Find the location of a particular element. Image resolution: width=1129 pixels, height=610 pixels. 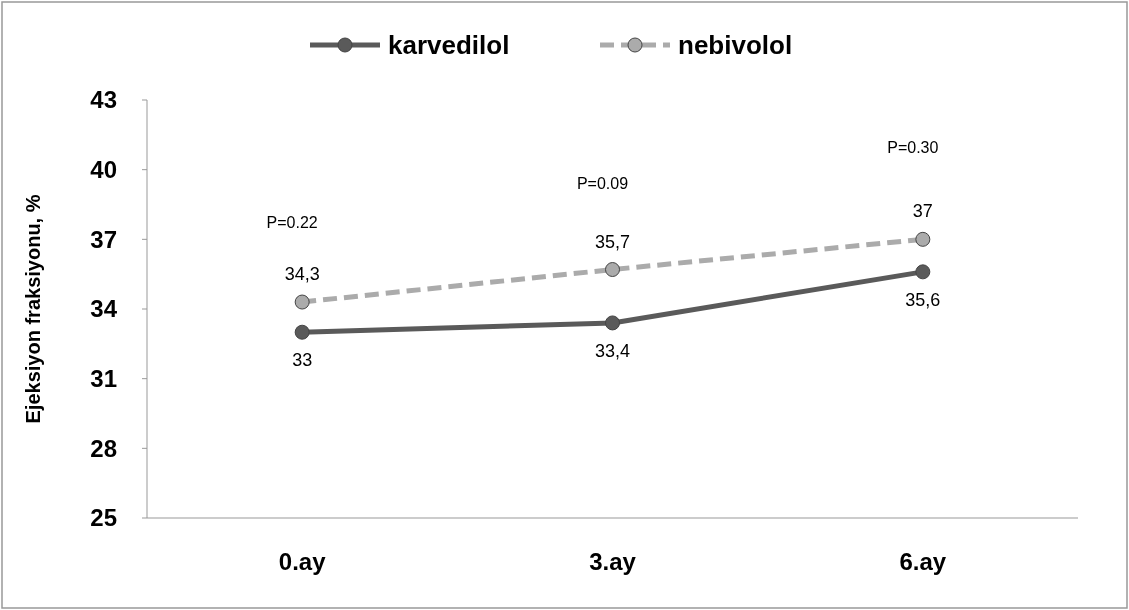

y-tick-label: 37 is located at coordinates (103, 239).